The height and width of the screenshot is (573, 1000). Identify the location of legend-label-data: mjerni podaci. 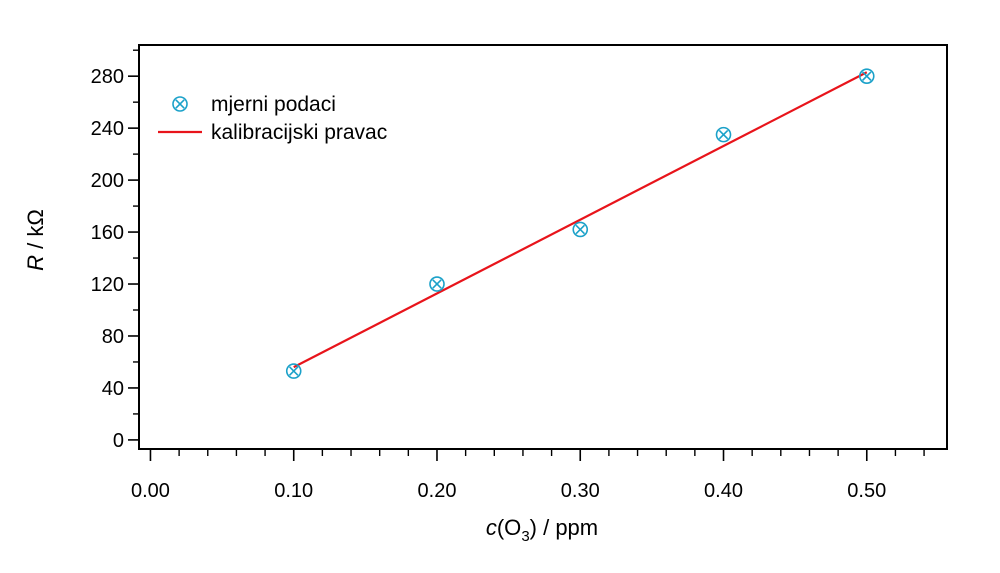
(273, 104).